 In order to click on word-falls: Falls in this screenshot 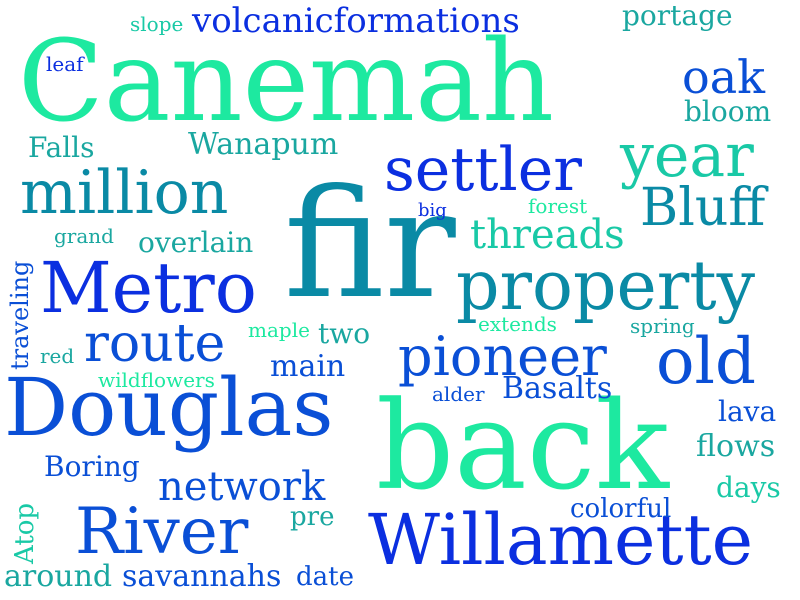, I will do `click(61, 147)`.